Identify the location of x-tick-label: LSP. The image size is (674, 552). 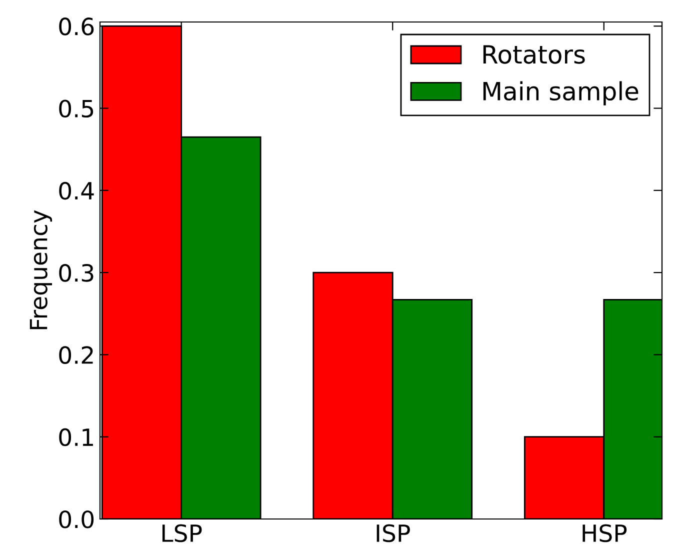
(182, 533).